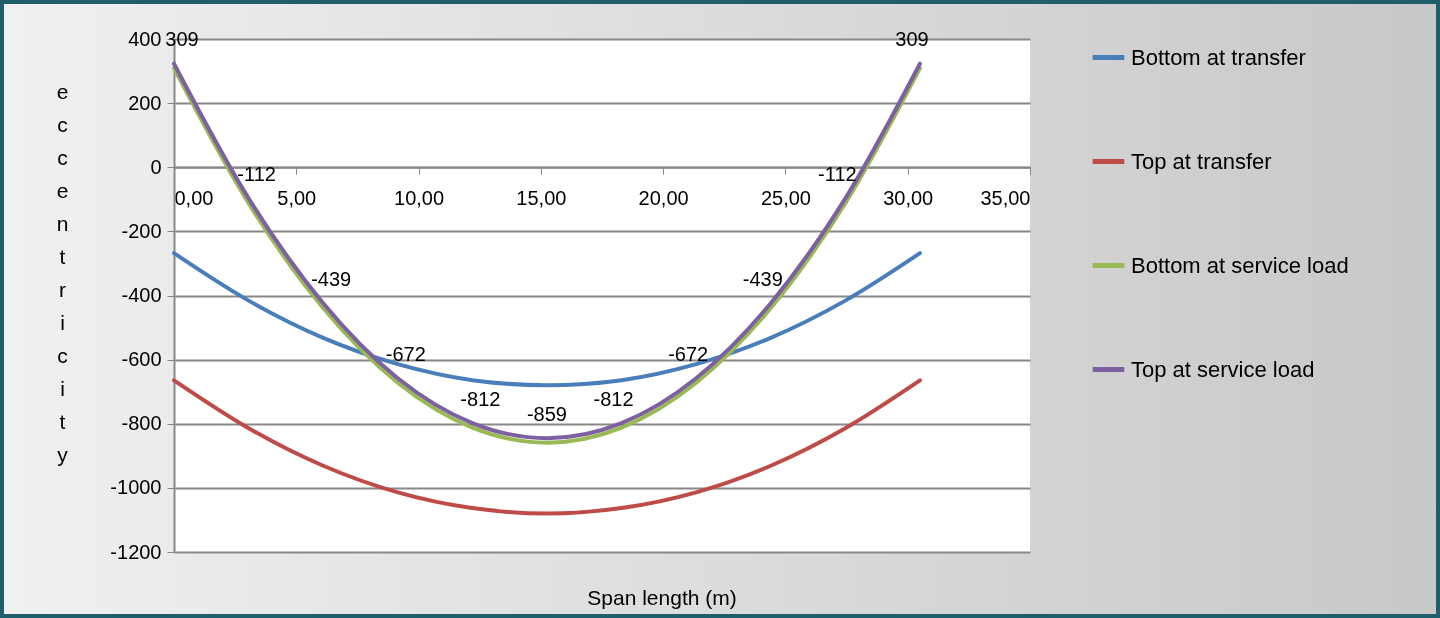 This screenshot has height=618, width=1440. I want to click on x-axis-title: Span length (m), so click(662, 597).